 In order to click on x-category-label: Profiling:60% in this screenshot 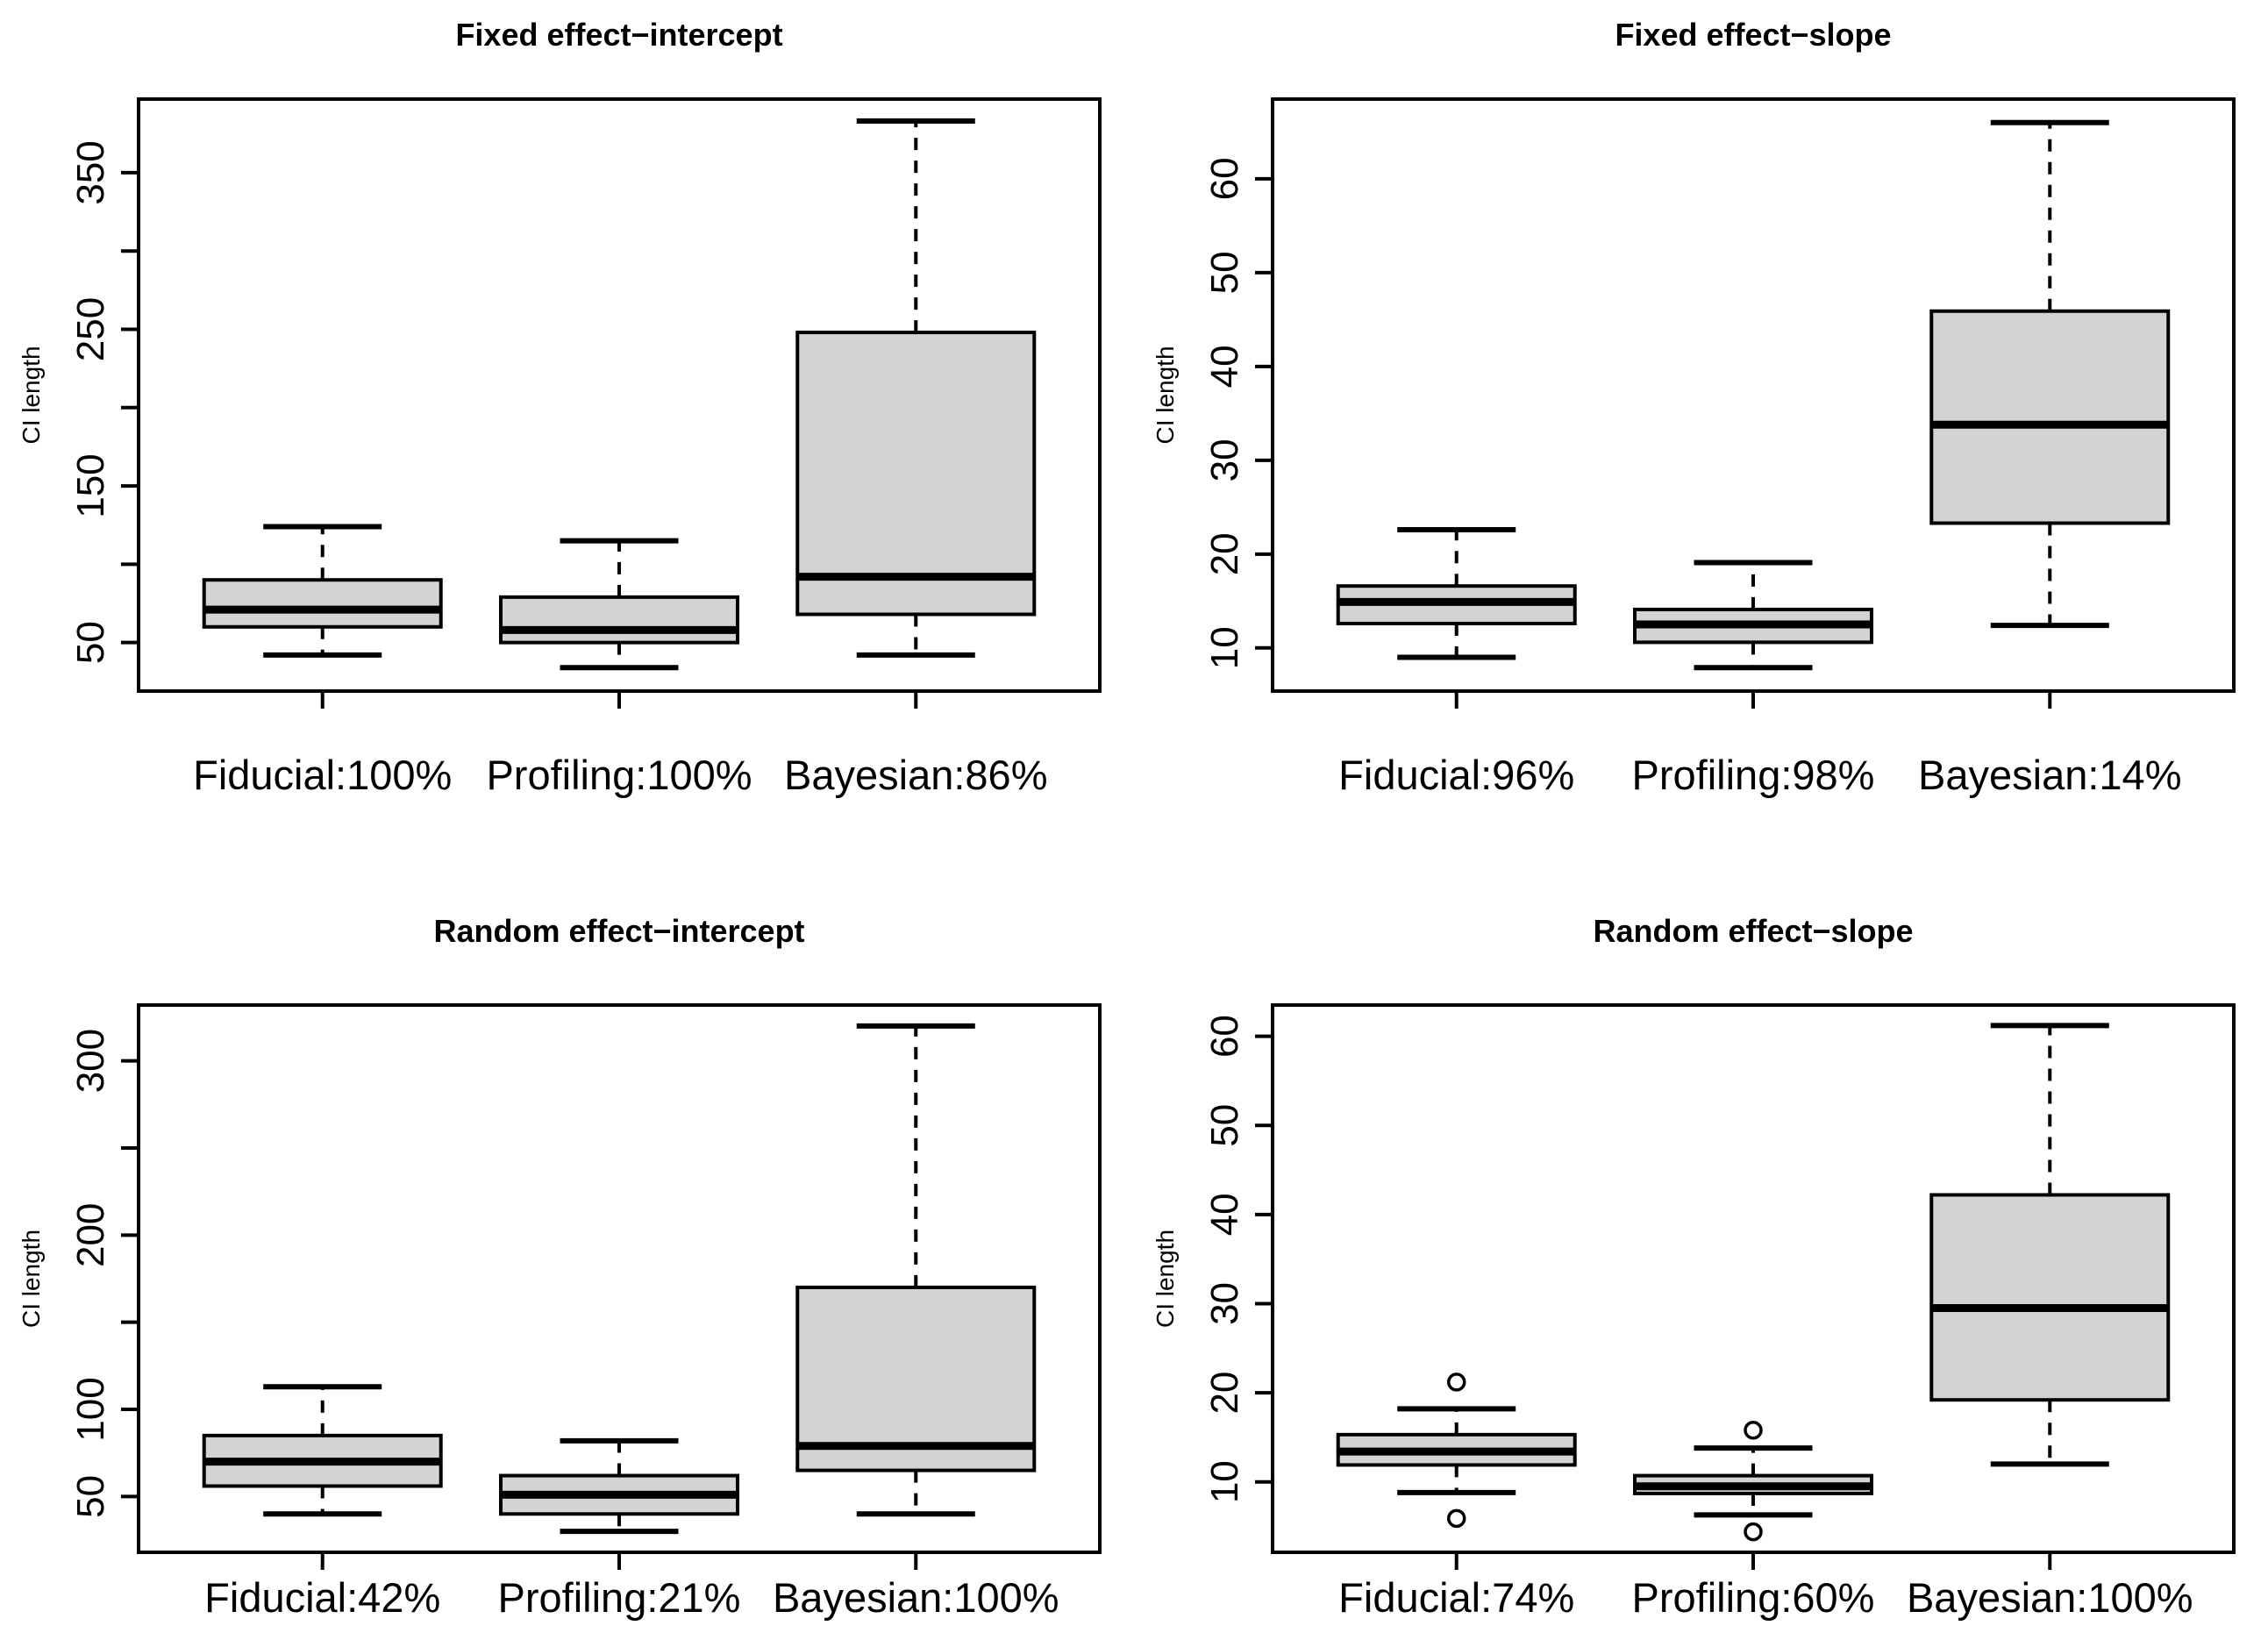, I will do `click(1753, 1597)`.